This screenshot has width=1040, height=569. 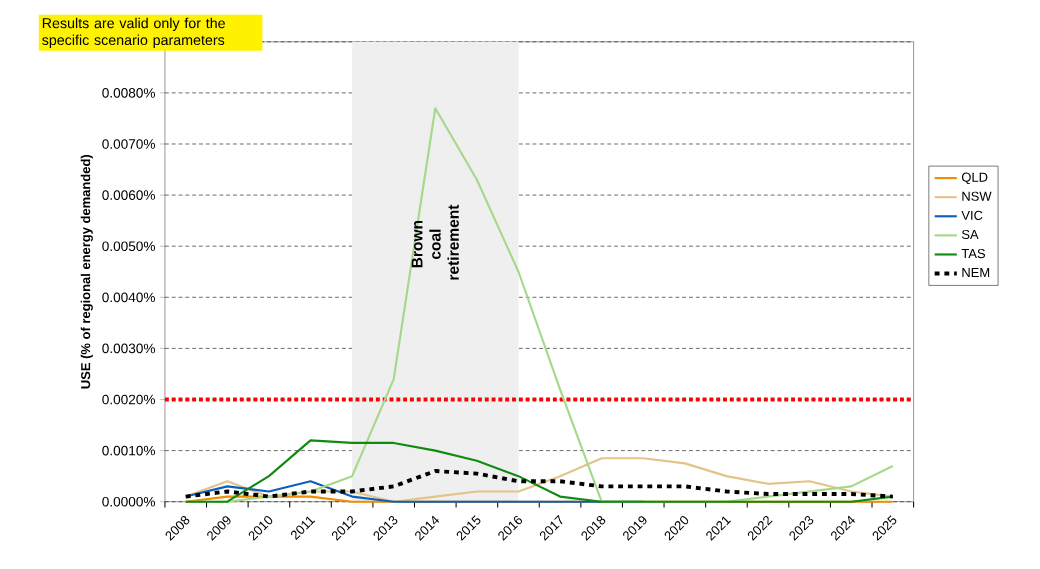 What do you see at coordinates (970, 234) in the screenshot?
I see `legend-label: SA` at bounding box center [970, 234].